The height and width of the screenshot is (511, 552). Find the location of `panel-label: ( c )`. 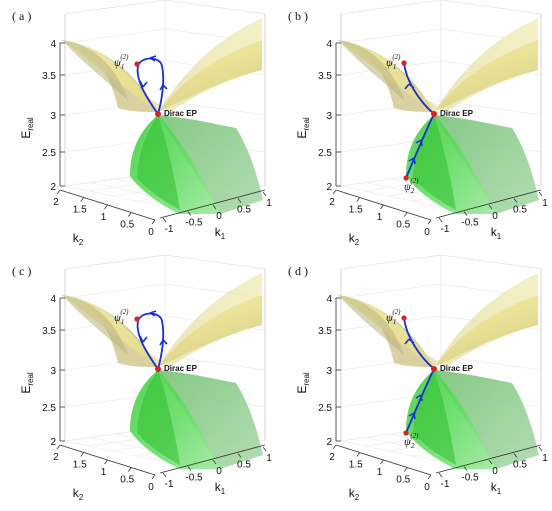

panel-label: ( c ) is located at coordinates (21, 271).